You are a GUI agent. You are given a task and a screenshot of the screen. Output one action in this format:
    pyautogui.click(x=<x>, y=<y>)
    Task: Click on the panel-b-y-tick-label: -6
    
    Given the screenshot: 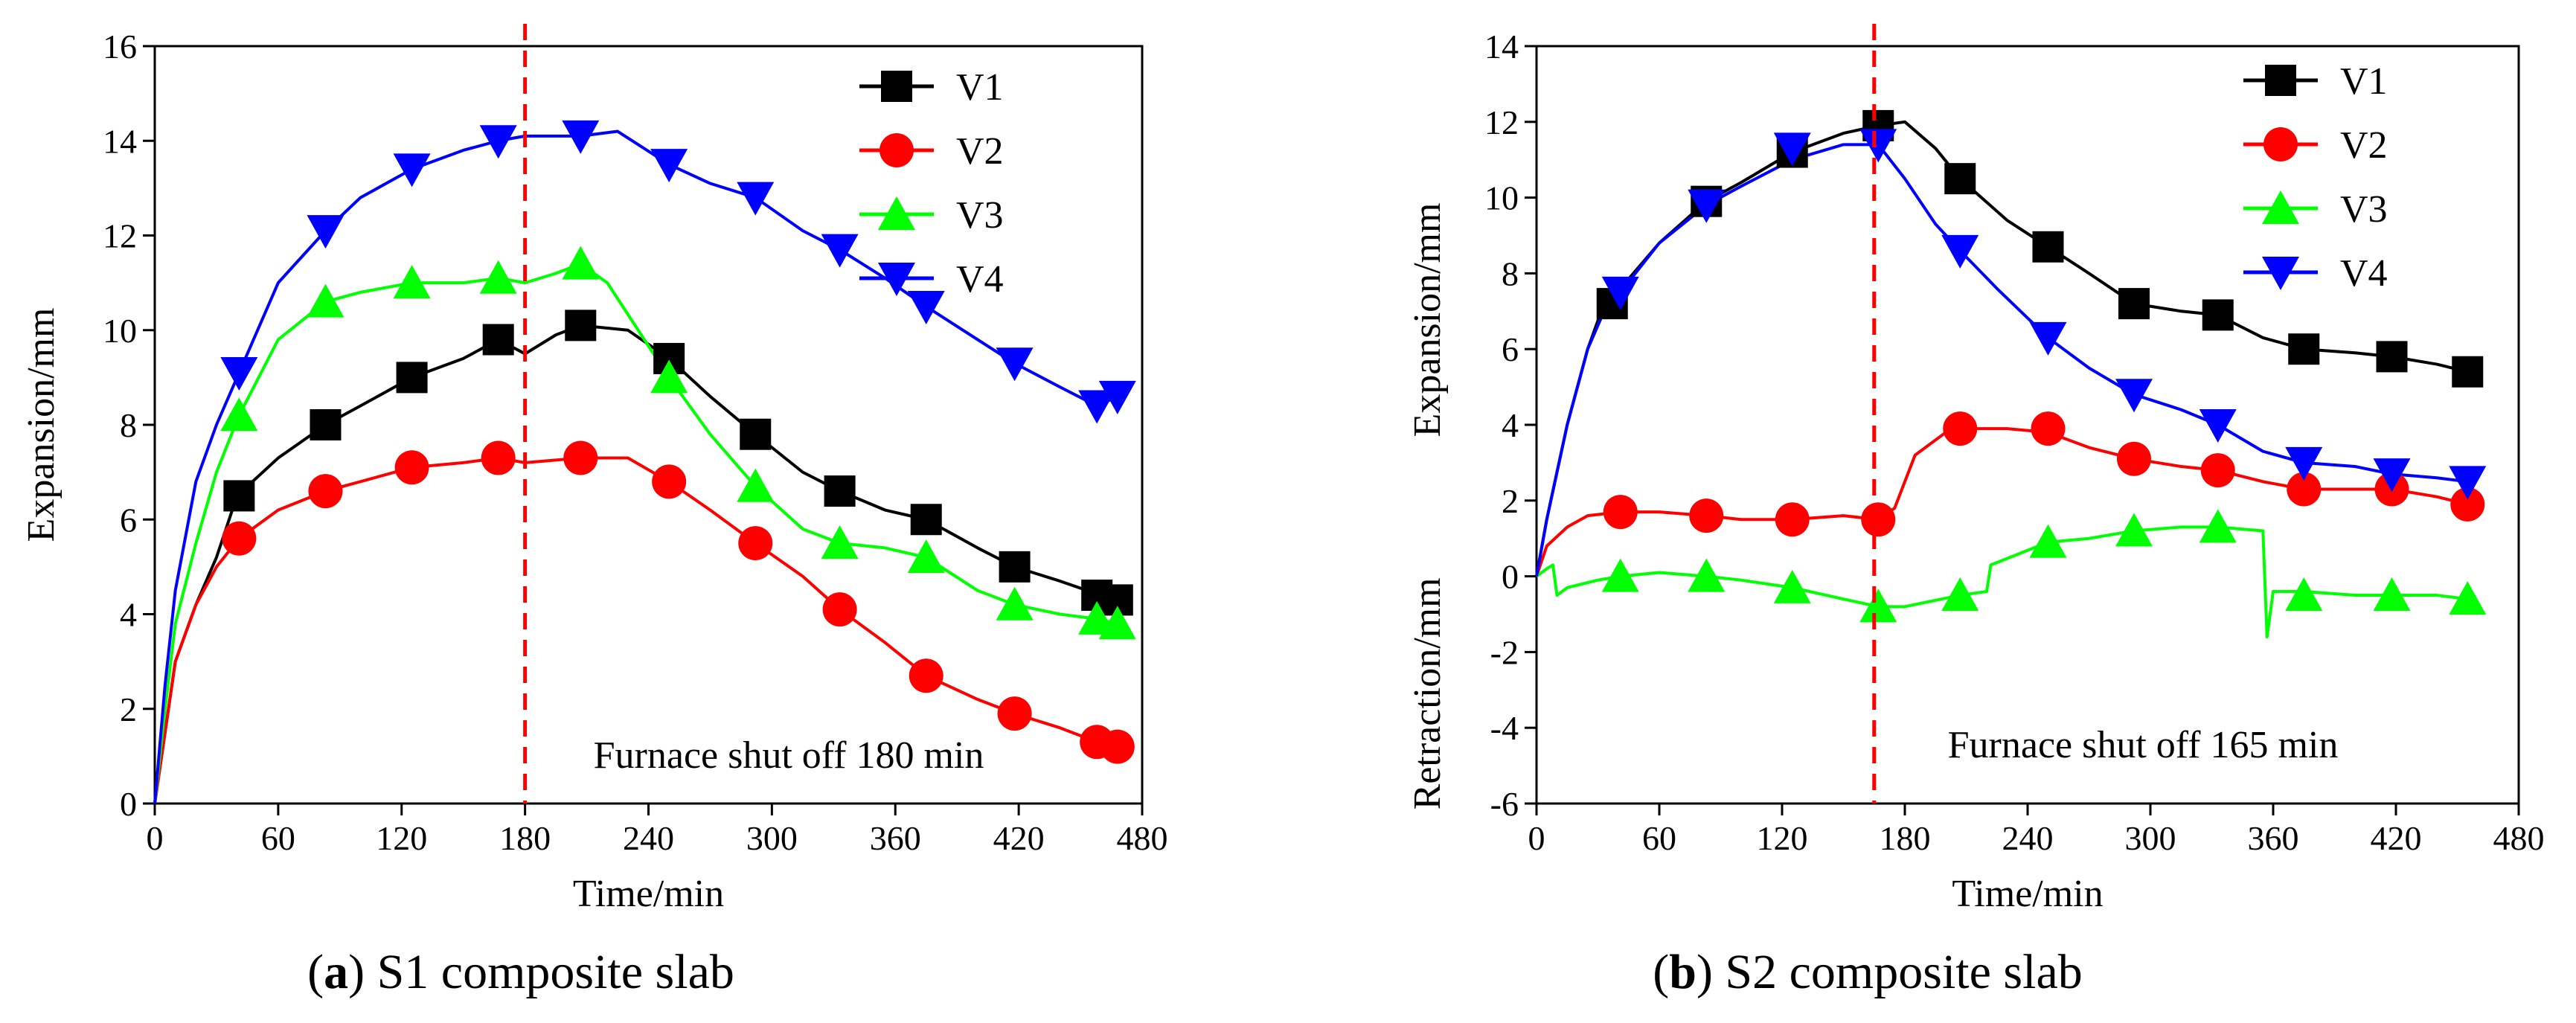 What is the action you would take?
    pyautogui.click(x=1504, y=804)
    